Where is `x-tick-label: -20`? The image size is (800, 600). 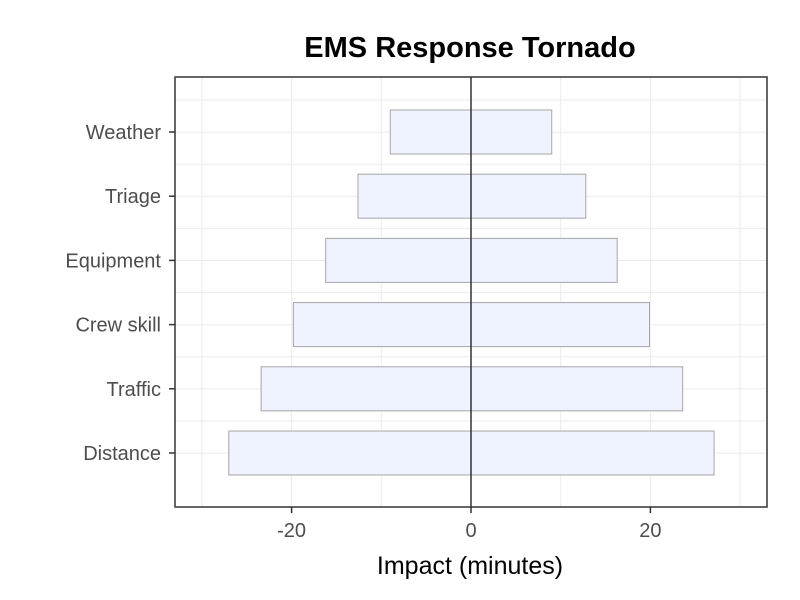 x-tick-label: -20 is located at coordinates (291, 531).